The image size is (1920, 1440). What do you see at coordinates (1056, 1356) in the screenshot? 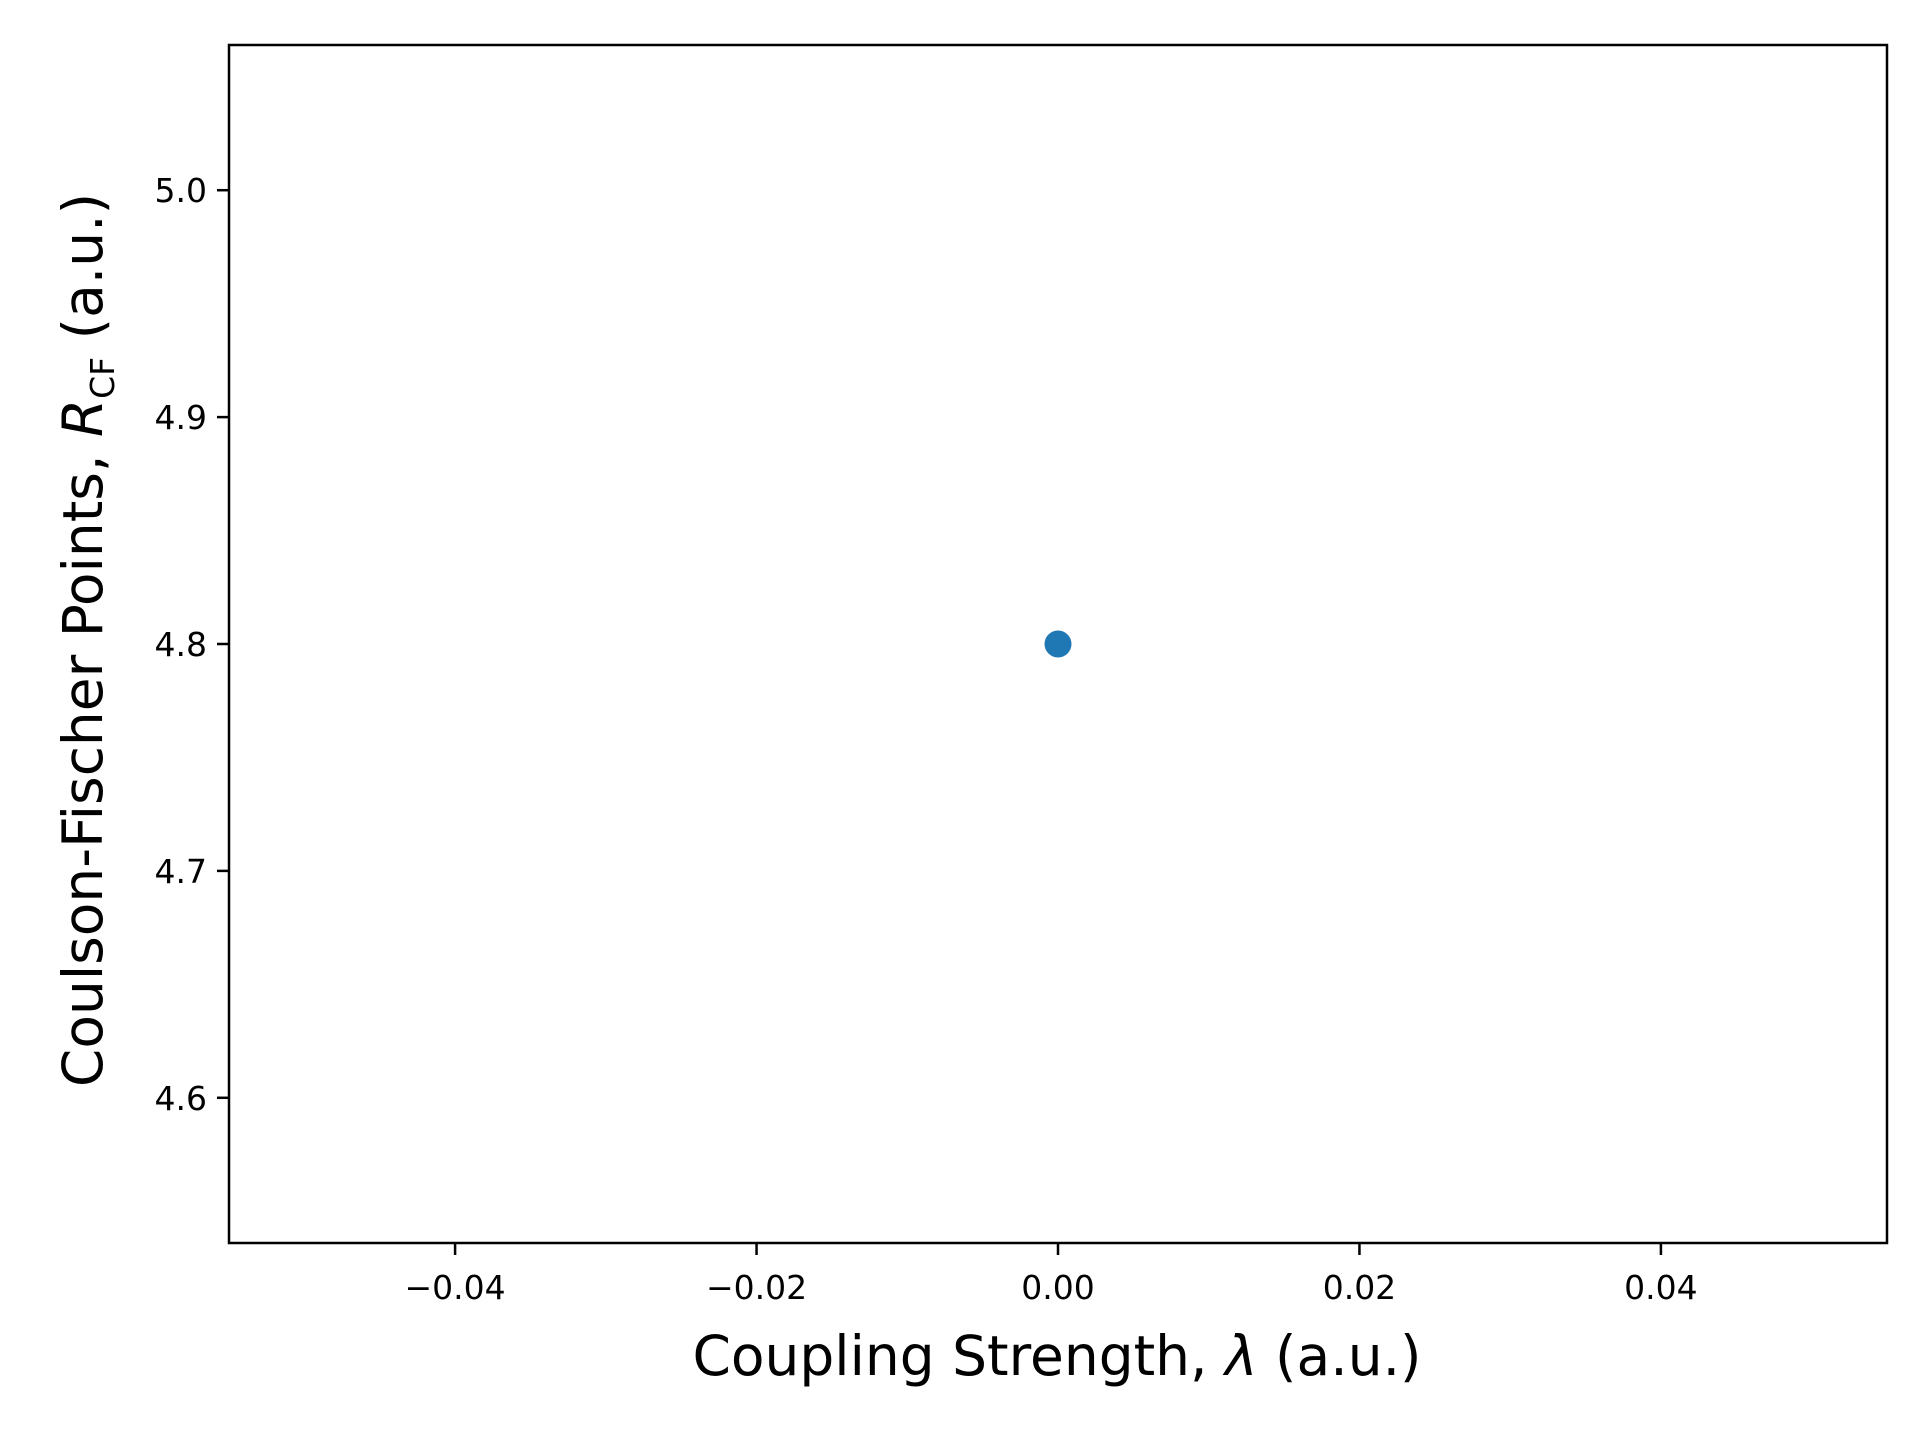
I see `x-axis-label: Coupling Strength, λ (a.u.)` at bounding box center [1056, 1356].